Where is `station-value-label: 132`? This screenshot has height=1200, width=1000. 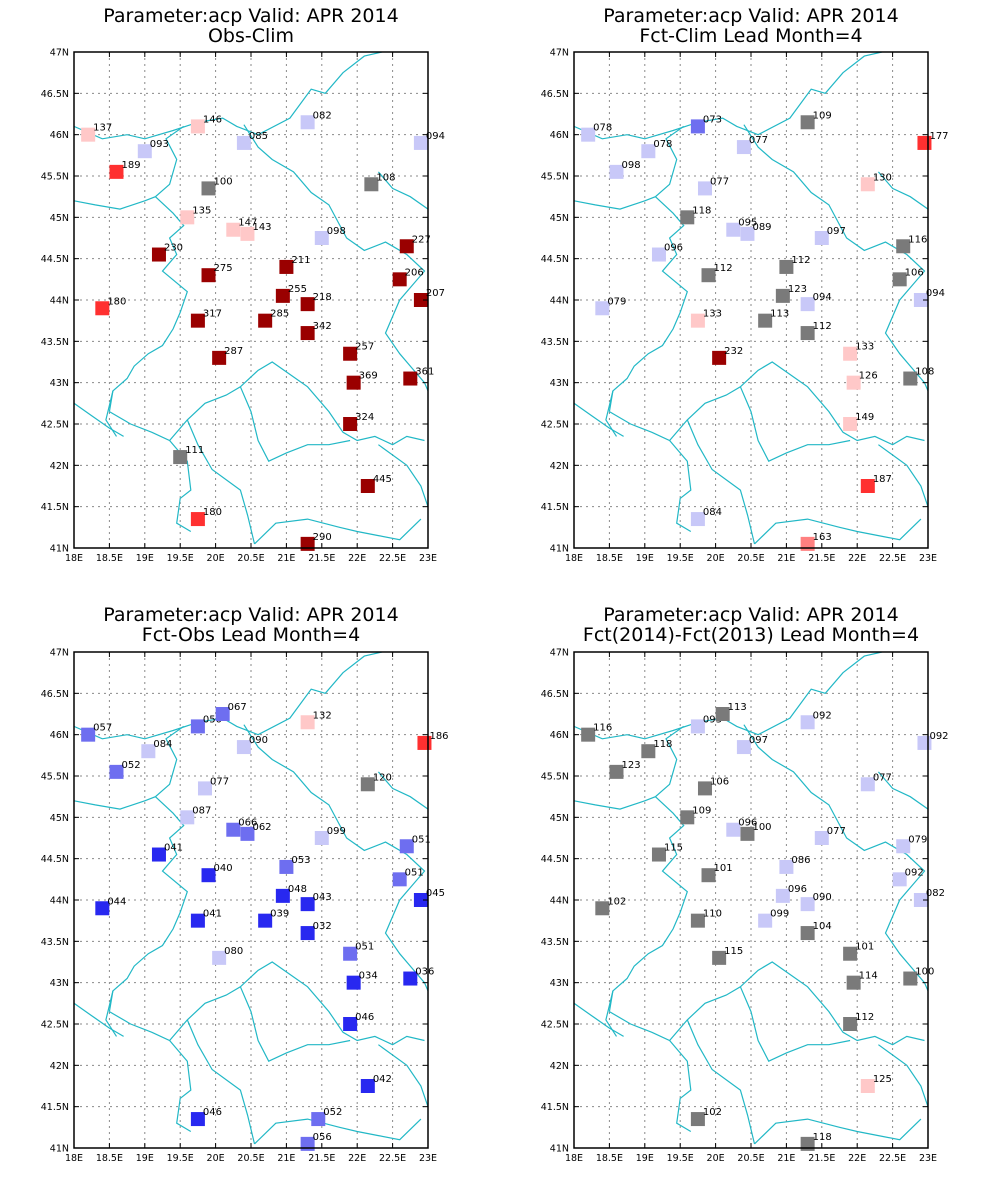
station-value-label: 132 is located at coordinates (322, 715).